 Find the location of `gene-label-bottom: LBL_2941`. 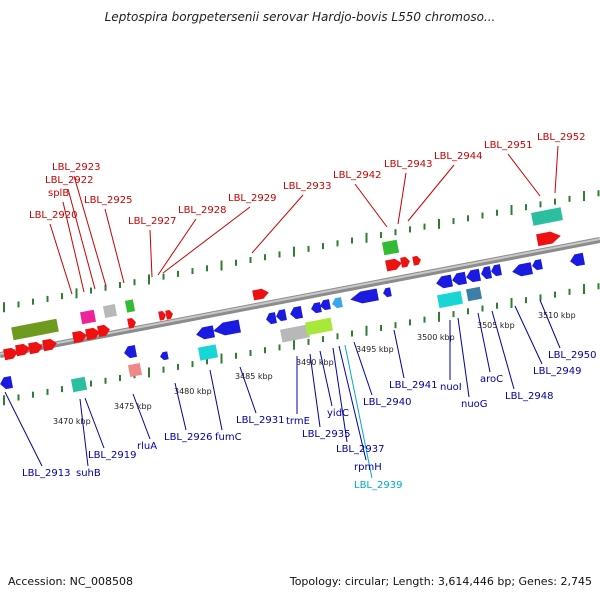

gene-label-bottom: LBL_2941 is located at coordinates (413, 385).